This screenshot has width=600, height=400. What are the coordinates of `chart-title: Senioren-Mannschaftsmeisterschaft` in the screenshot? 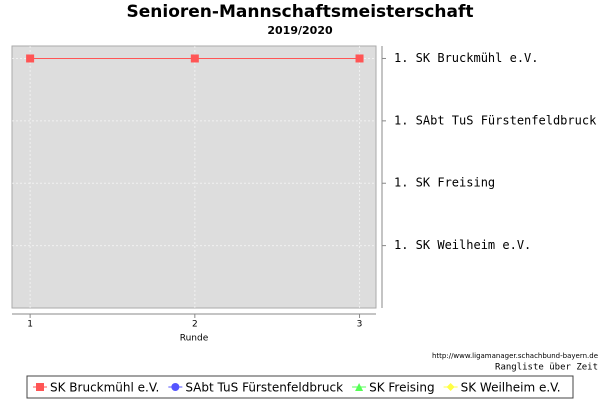 It's located at (300, 12).